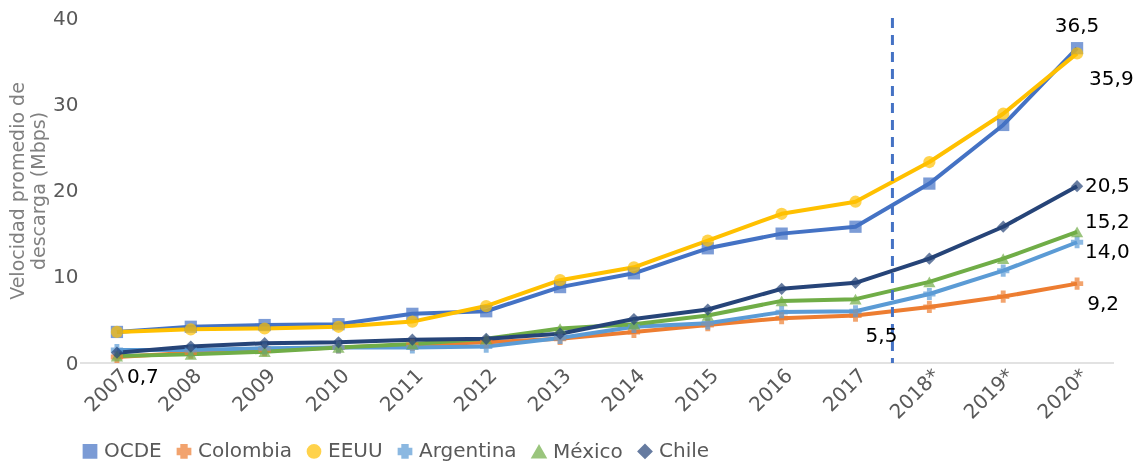 The width and height of the screenshot is (1138, 471). I want to click on data-label: 36,5, so click(1077, 25).